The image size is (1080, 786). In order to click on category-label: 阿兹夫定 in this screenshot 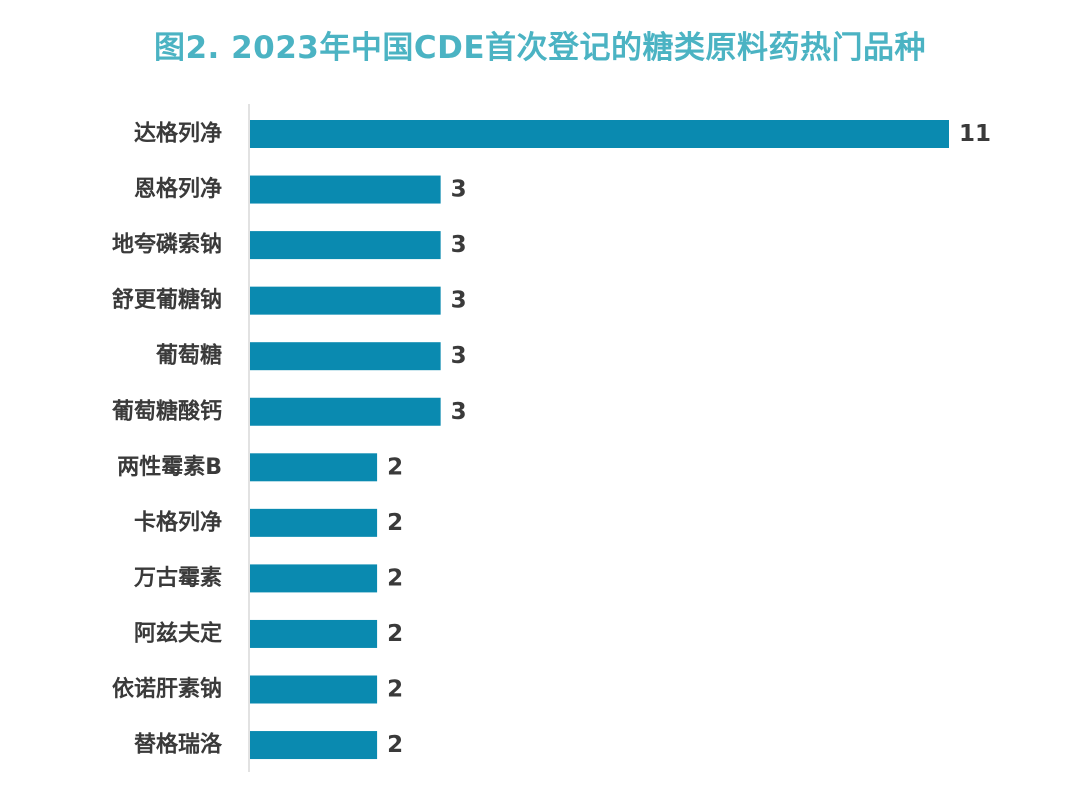, I will do `click(178, 633)`.